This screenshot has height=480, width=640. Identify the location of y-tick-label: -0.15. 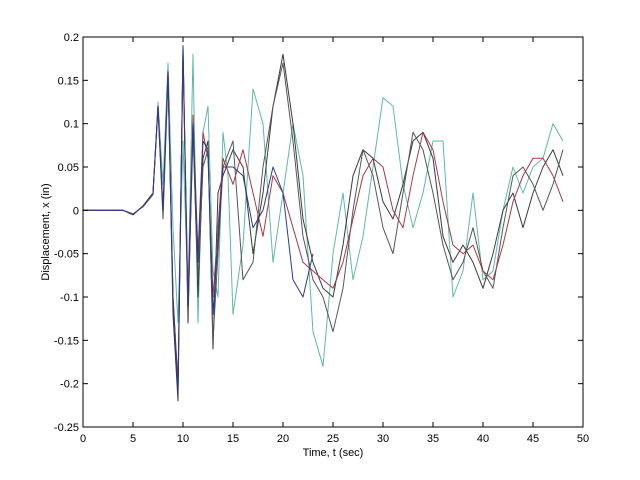
(66, 341).